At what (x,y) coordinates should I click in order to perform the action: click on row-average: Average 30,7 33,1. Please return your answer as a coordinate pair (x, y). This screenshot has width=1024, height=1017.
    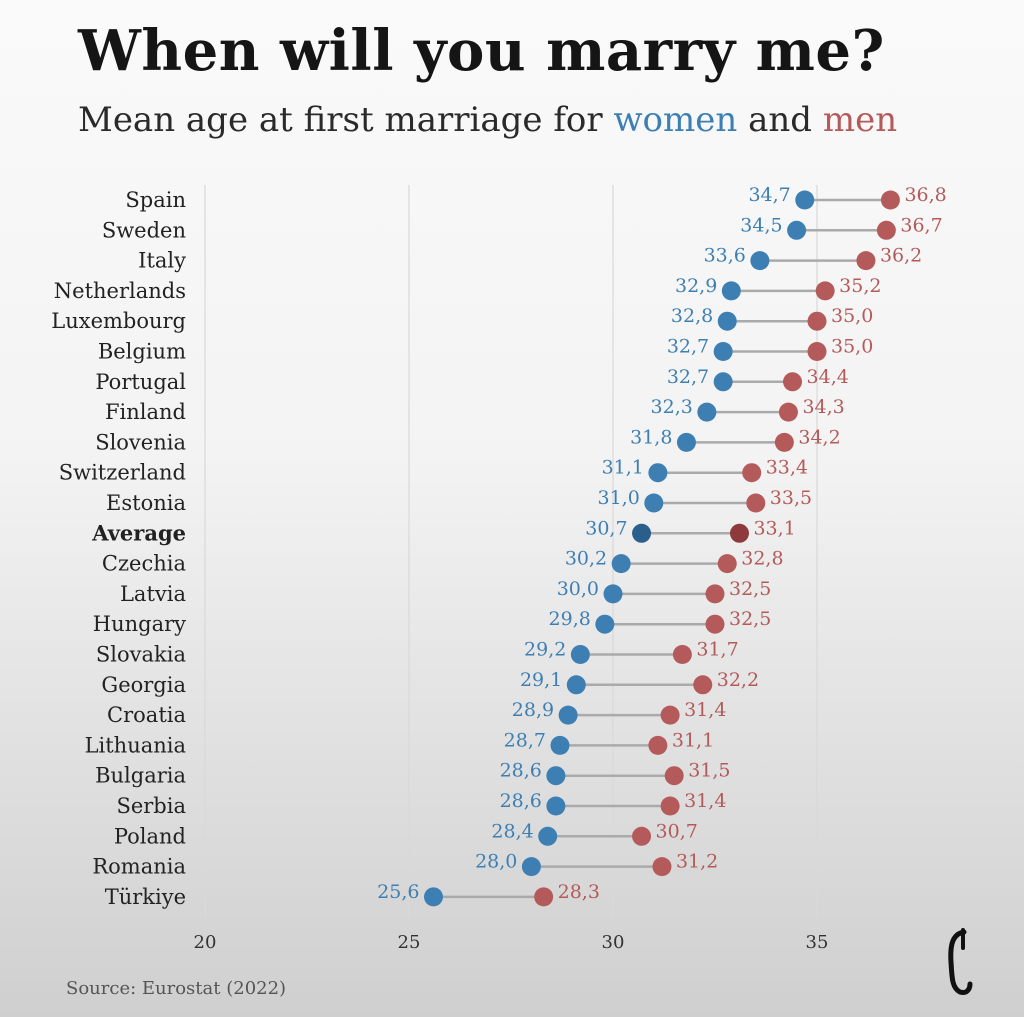
    Looking at the image, I should click on (443, 531).